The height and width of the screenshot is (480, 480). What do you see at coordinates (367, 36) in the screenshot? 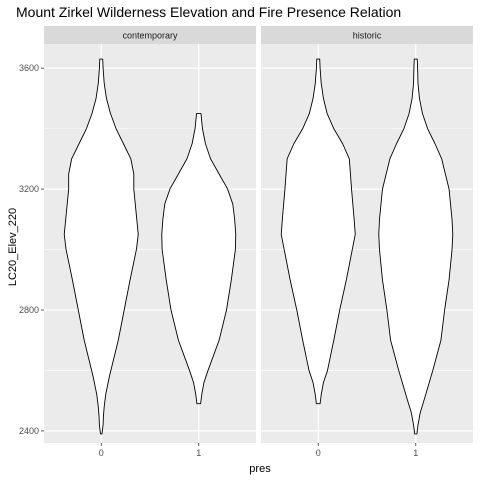
I see `facet-strip-label: historic` at bounding box center [367, 36].